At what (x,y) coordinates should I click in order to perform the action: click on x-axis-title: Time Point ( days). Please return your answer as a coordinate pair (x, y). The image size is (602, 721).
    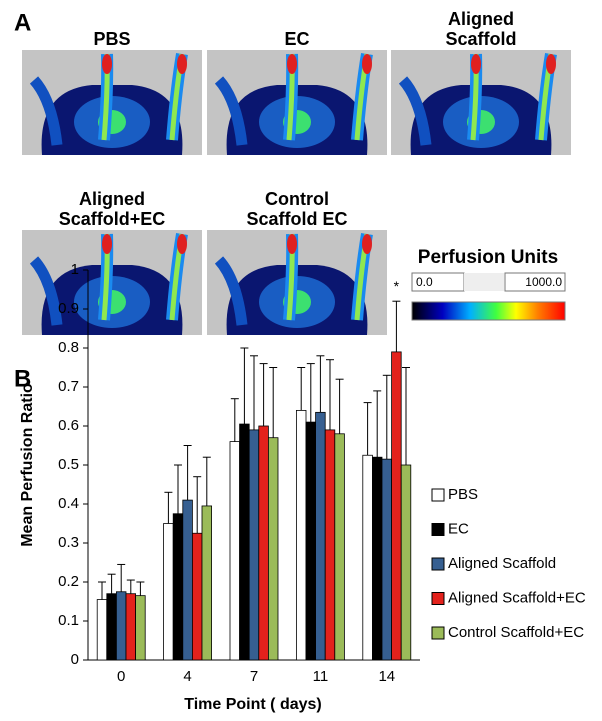
    Looking at the image, I should click on (253, 704).